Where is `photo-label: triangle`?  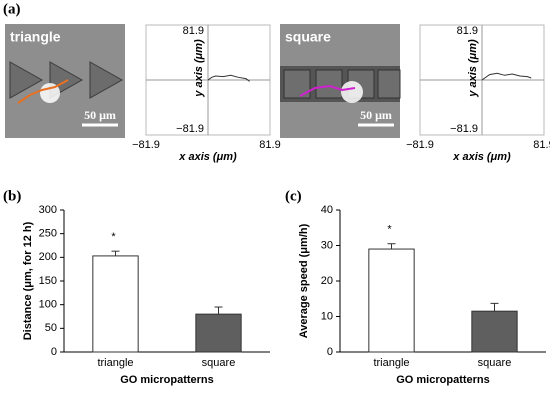
photo-label: triangle is located at coordinates (35, 37).